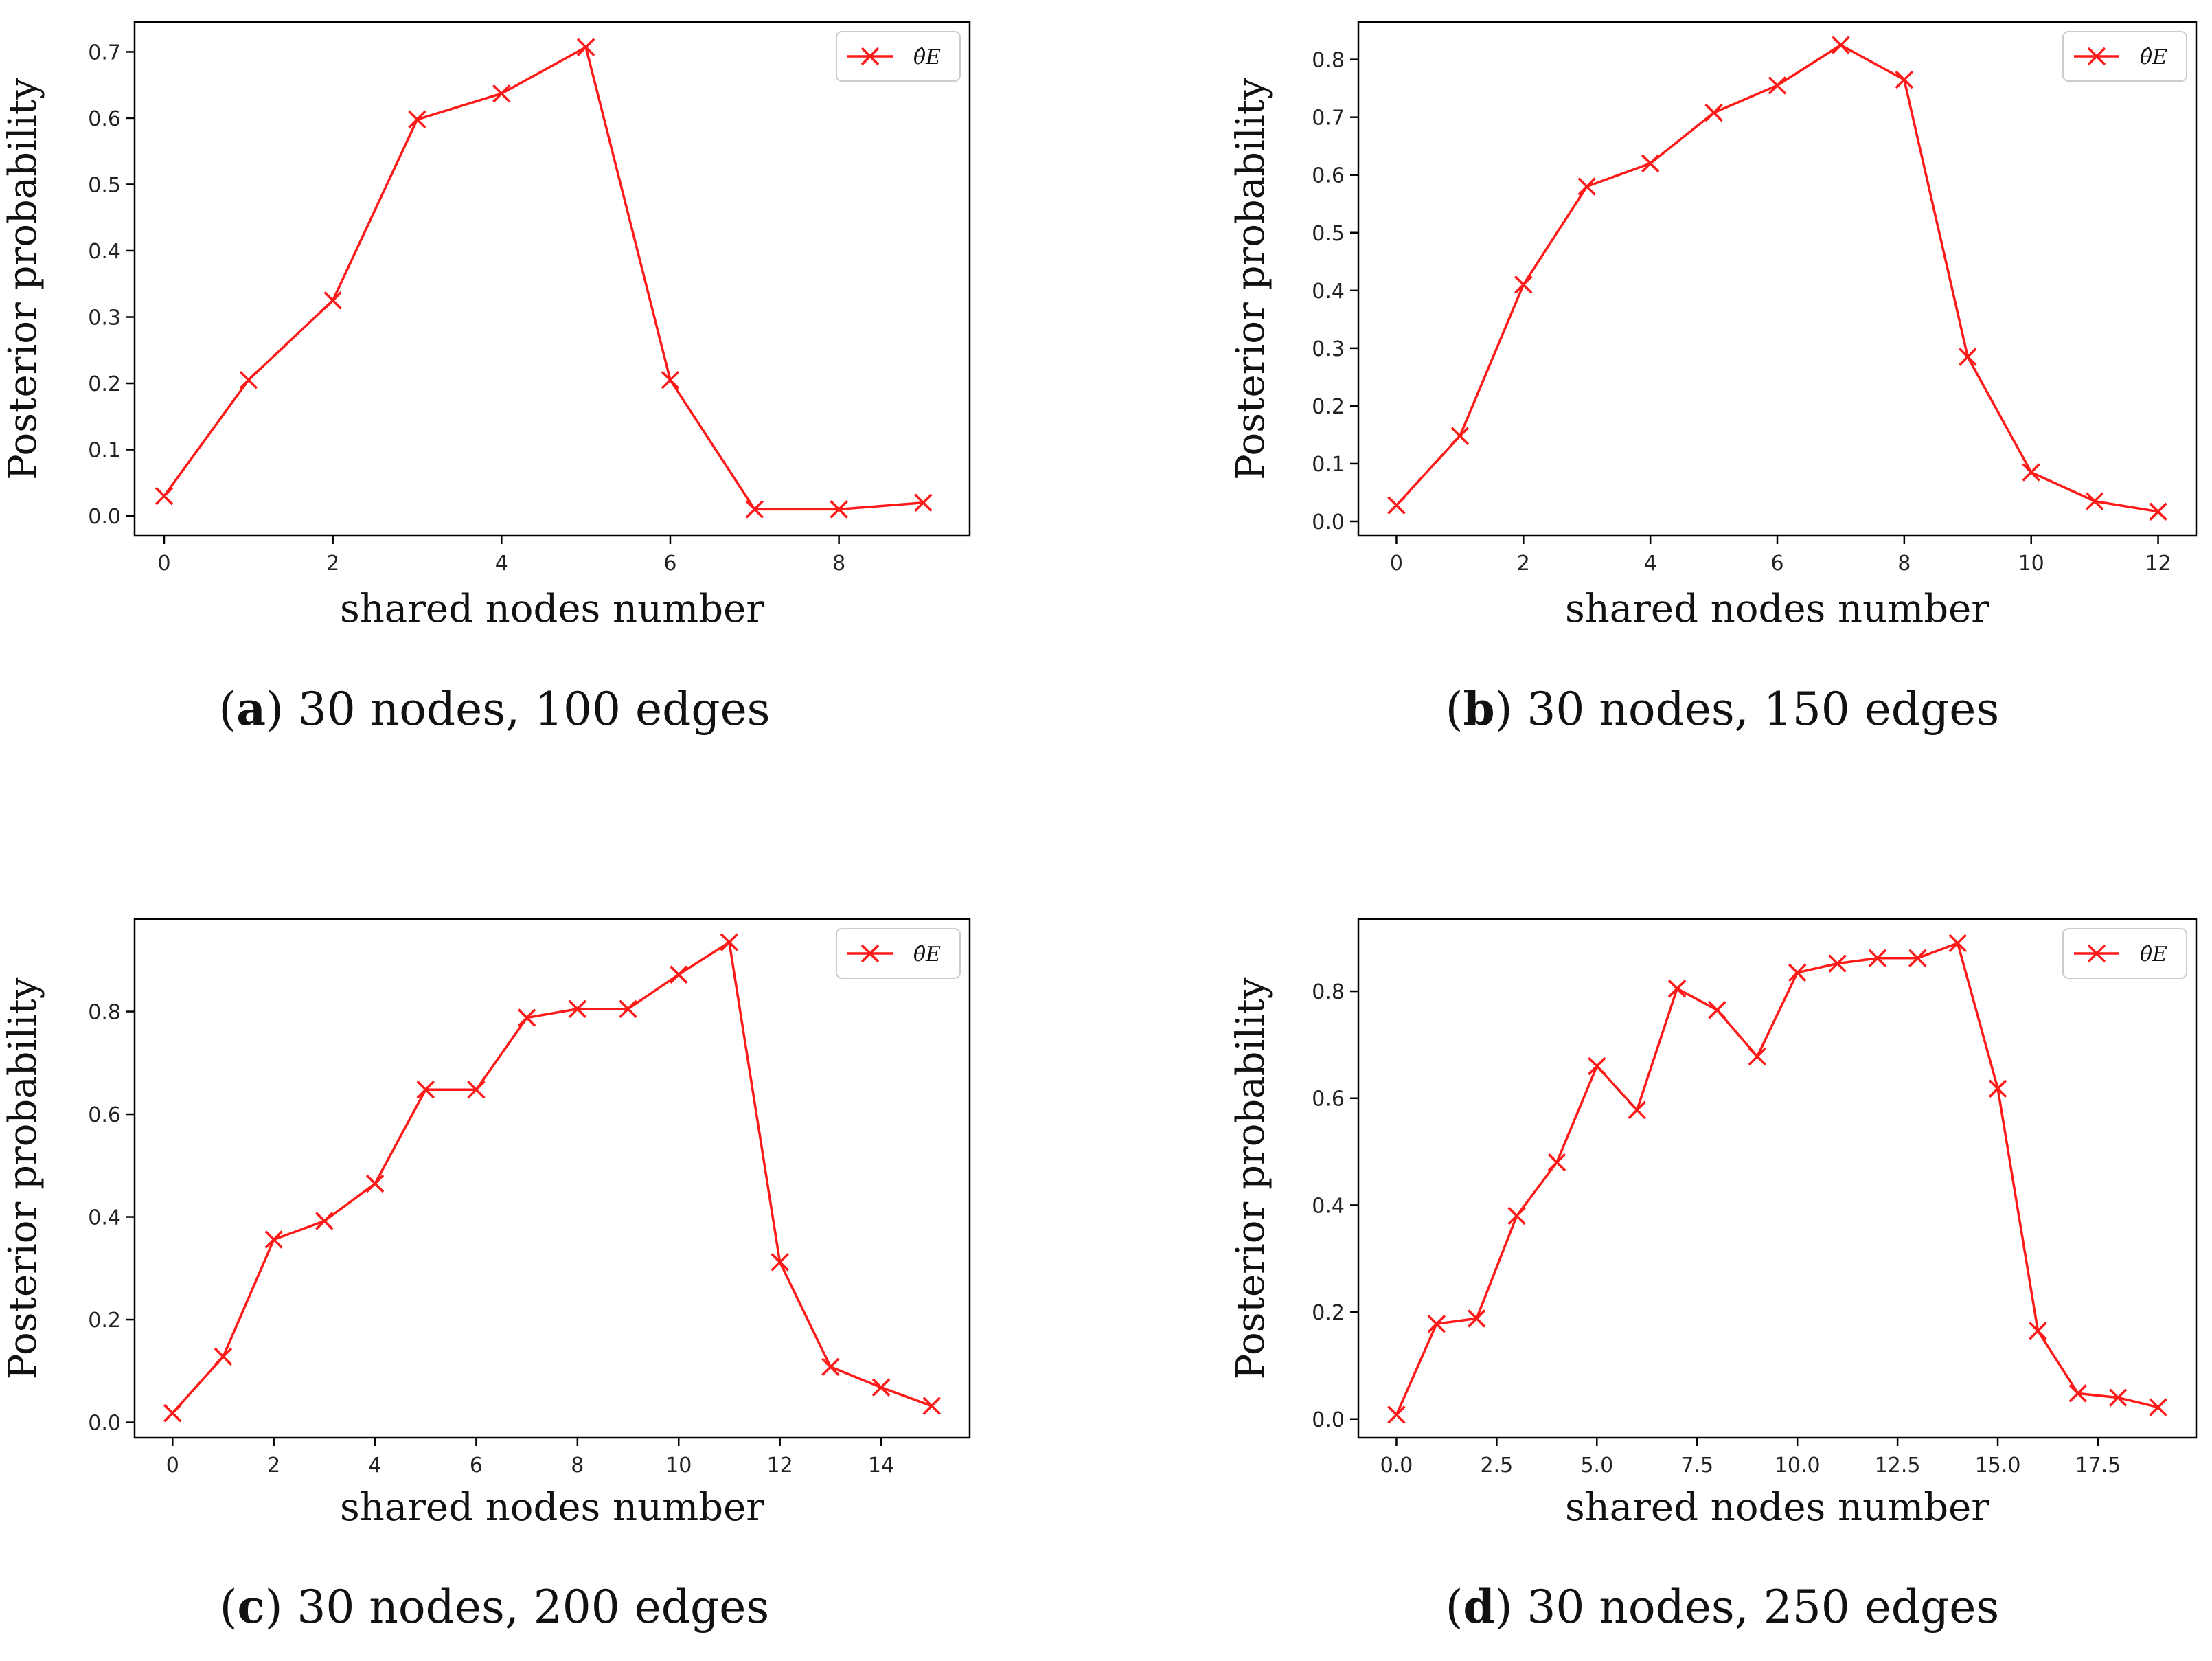  Describe the element at coordinates (2098, 1466) in the screenshot. I see `x-tick-label: 17.5` at that location.